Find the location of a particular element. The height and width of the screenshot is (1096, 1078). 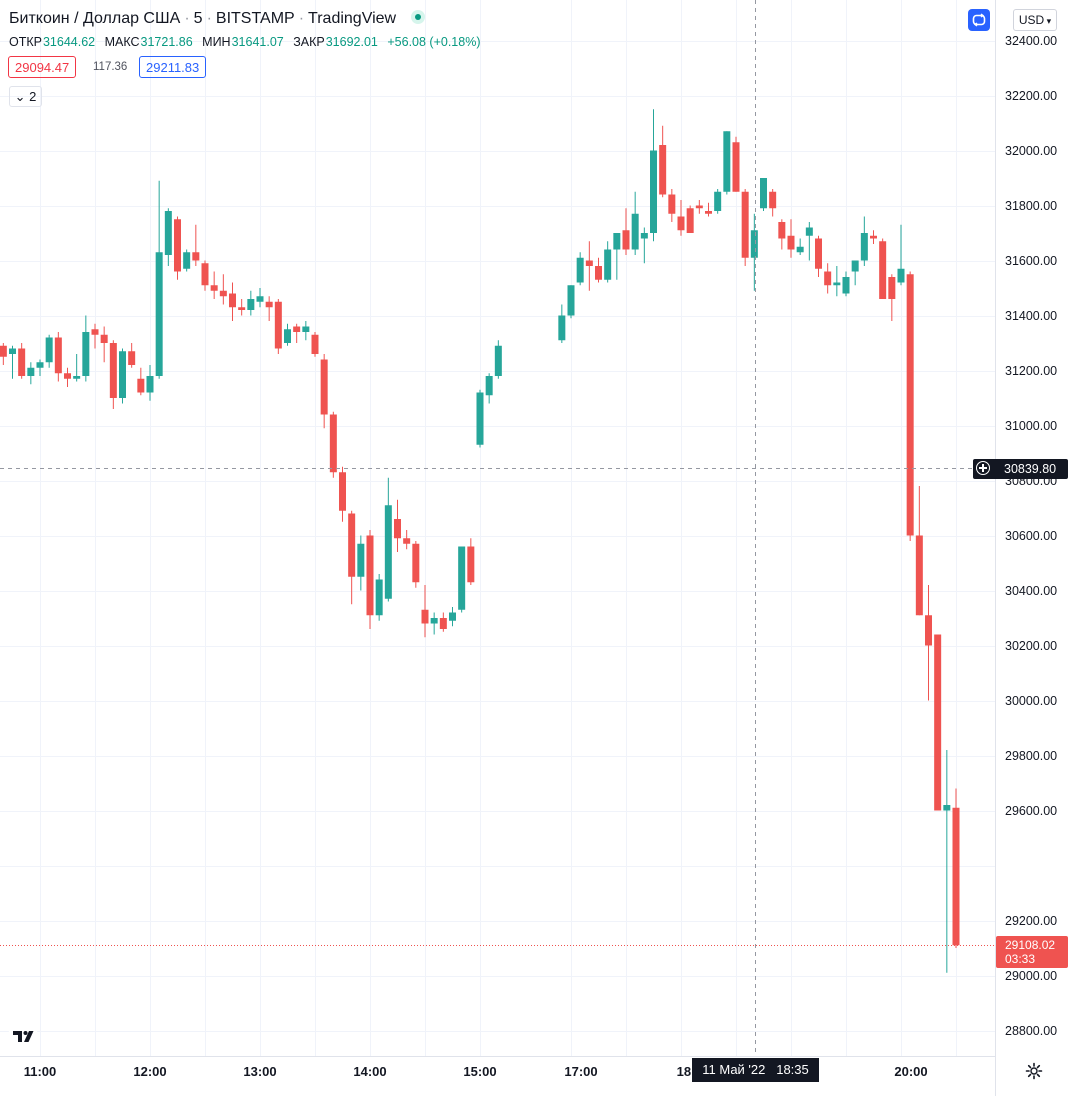

price-tick-label: 31400.00 is located at coordinates (1031, 315).